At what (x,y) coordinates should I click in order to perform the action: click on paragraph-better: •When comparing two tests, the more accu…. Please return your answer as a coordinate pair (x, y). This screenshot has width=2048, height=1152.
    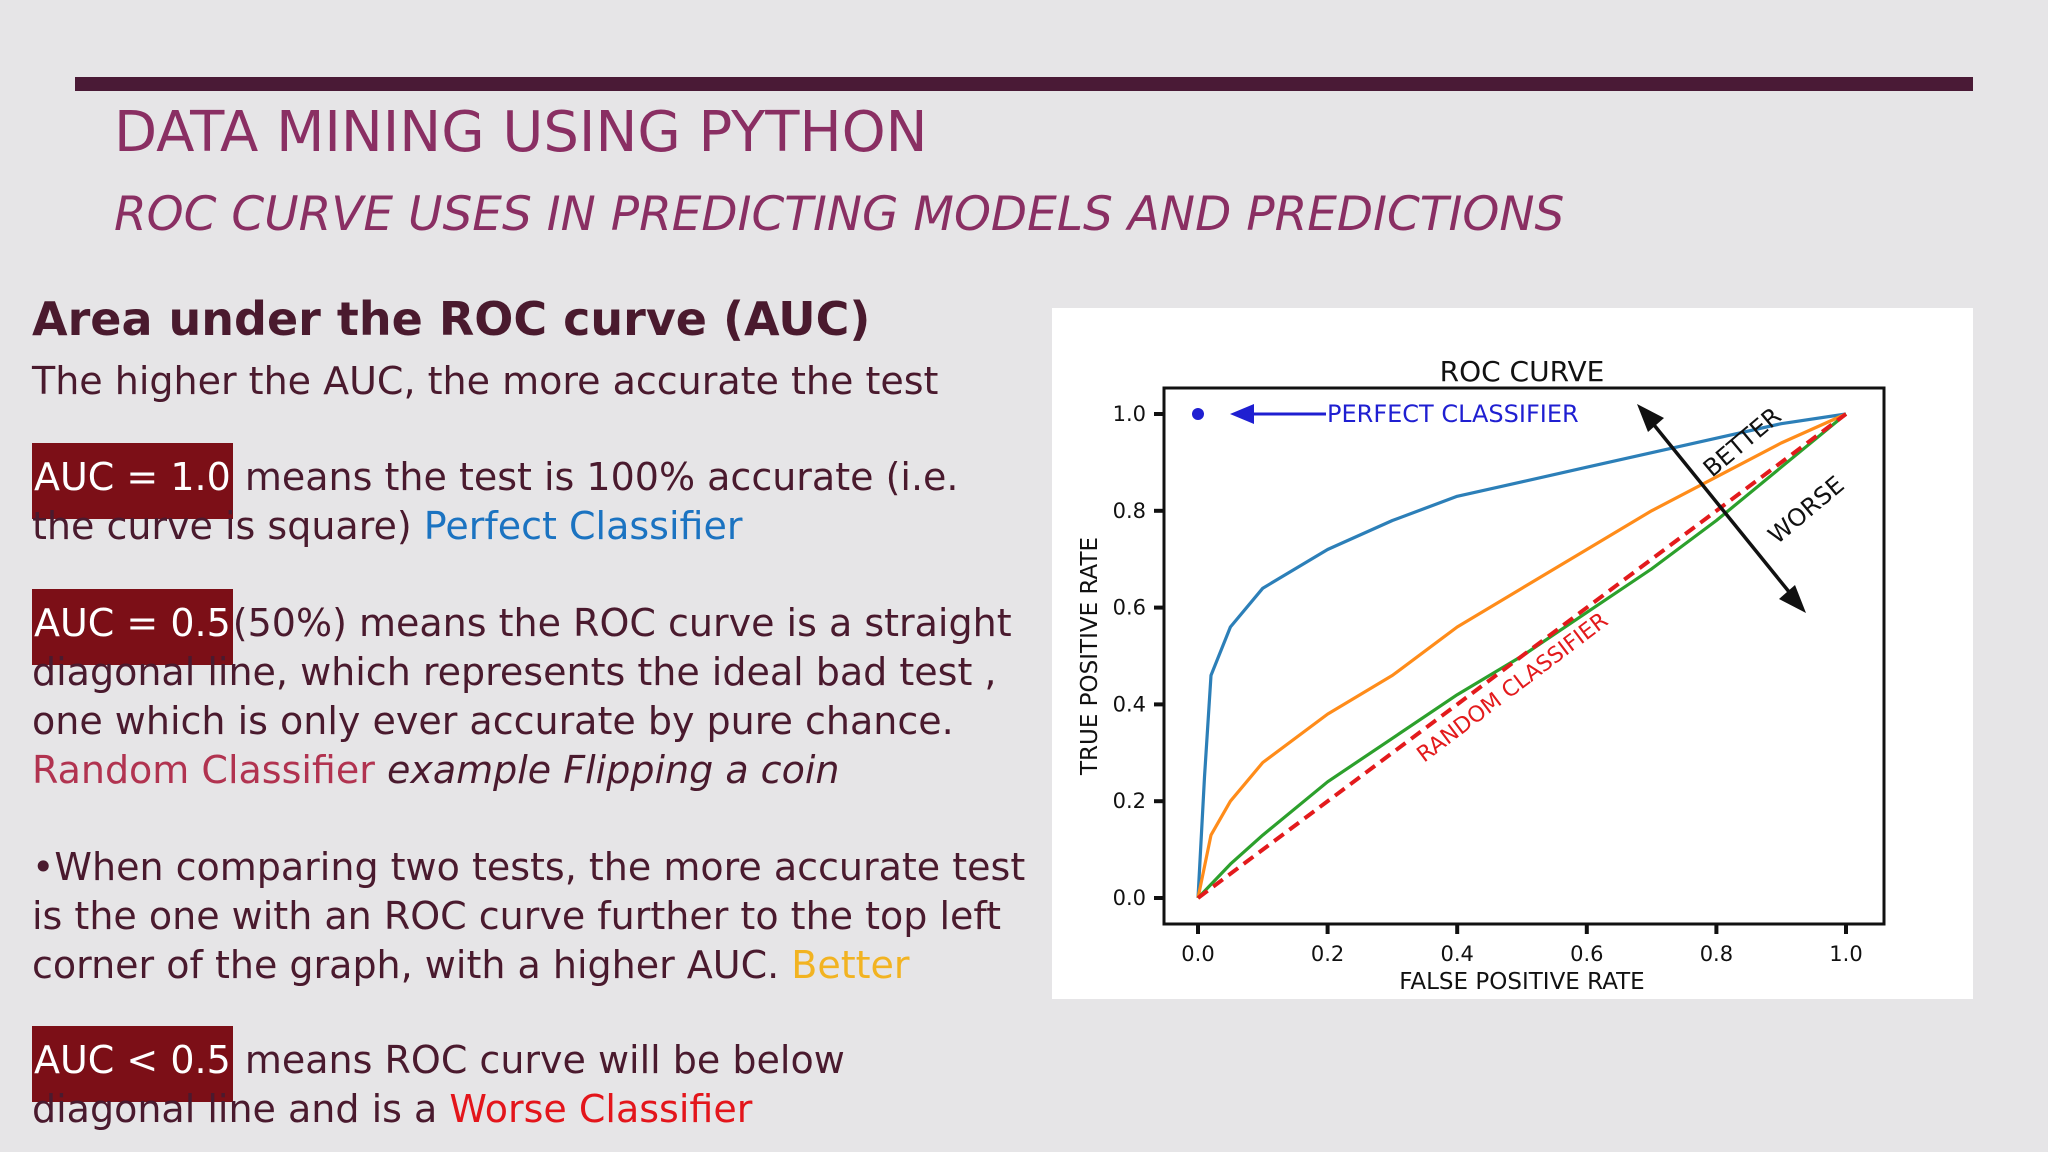
    Looking at the image, I should click on (532, 916).